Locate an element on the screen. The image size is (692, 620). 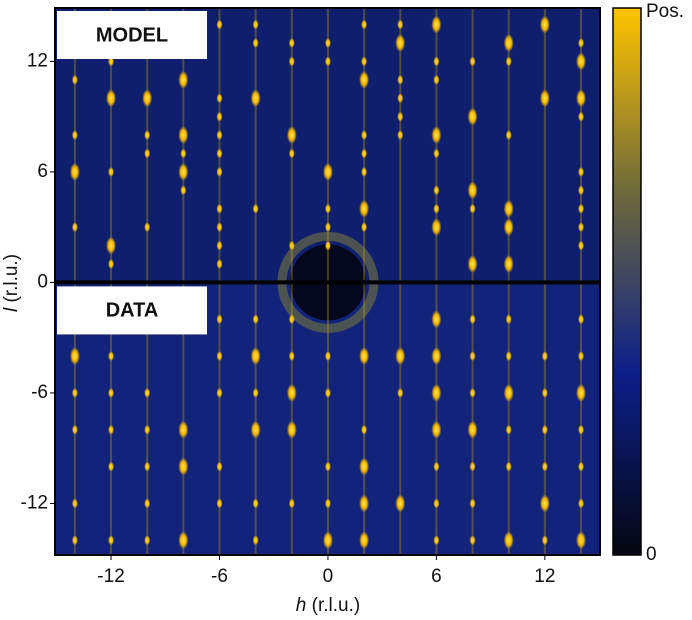
x-tick-label: 12 is located at coordinates (544, 576).